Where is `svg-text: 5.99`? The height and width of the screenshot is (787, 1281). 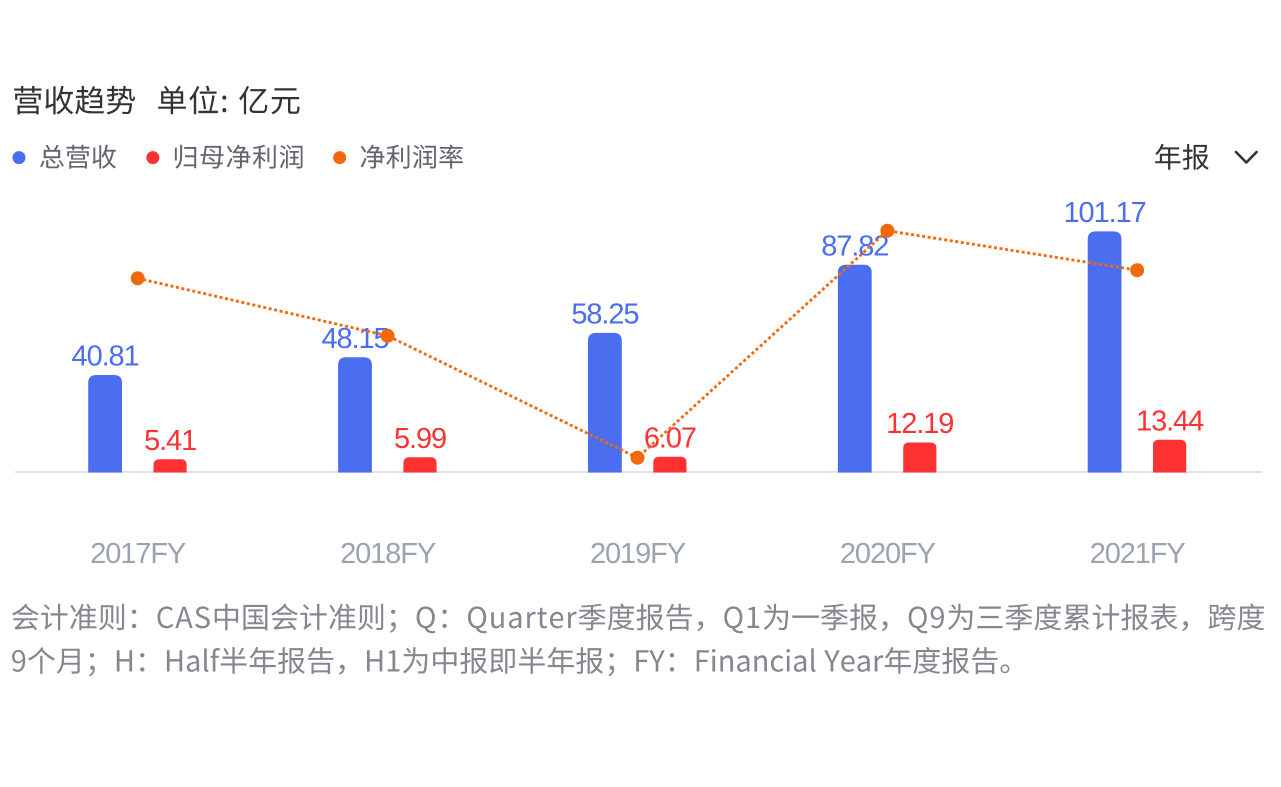
svg-text: 5.99 is located at coordinates (420, 439).